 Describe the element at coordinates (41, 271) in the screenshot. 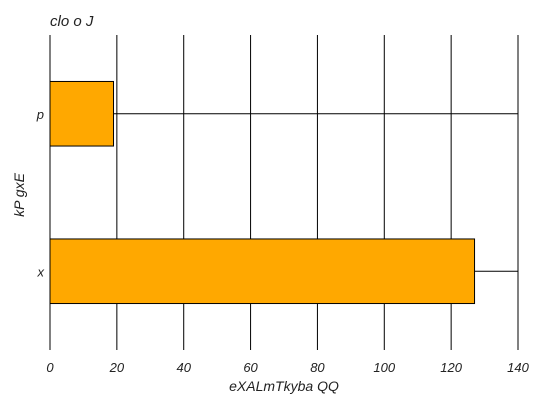

I see `y-tick-label: x` at that location.